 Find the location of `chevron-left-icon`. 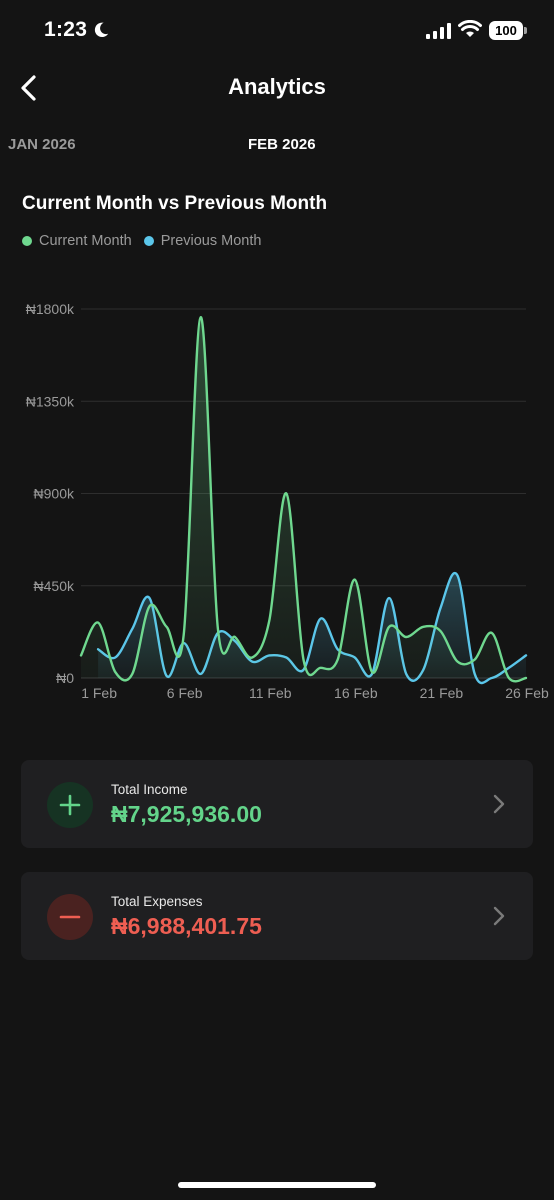

chevron-left-icon is located at coordinates (28, 88).